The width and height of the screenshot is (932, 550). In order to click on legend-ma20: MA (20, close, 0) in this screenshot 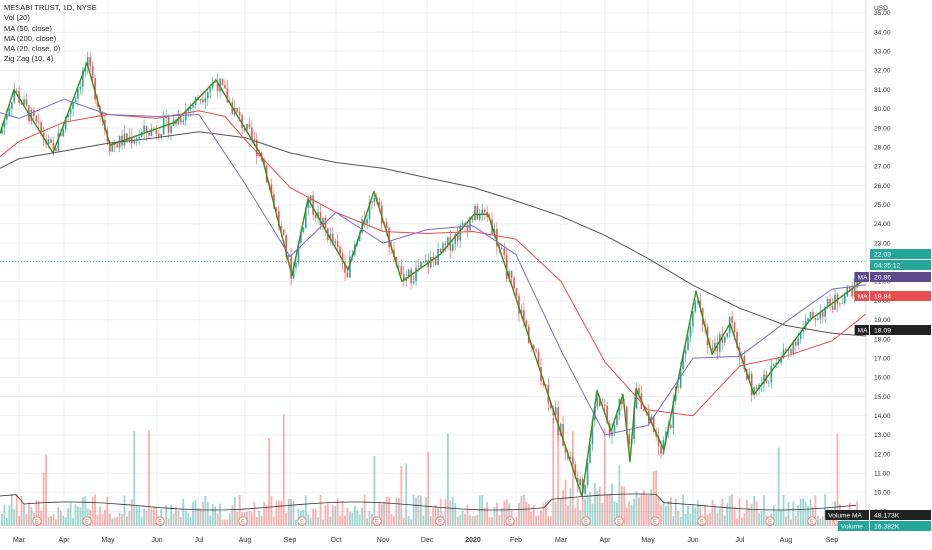, I will do `click(32, 49)`.